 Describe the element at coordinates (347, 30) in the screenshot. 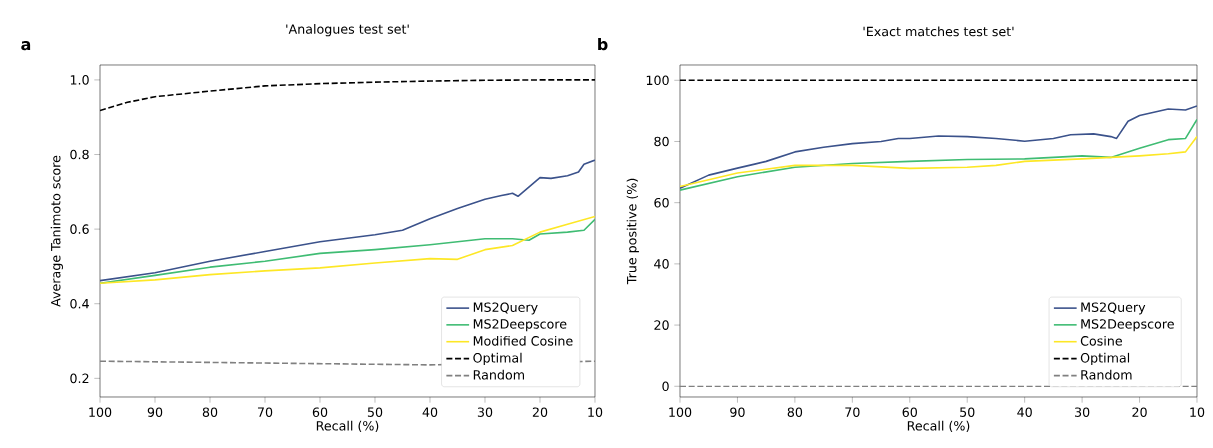

I see `chart-title: 'Analogues test set'` at that location.